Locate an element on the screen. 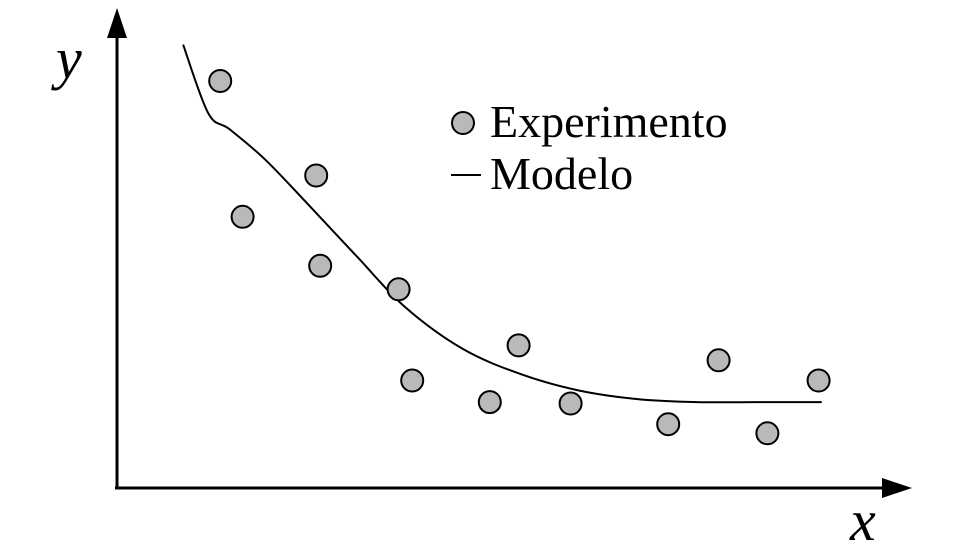  legend-marker-experimento is located at coordinates (463, 123).